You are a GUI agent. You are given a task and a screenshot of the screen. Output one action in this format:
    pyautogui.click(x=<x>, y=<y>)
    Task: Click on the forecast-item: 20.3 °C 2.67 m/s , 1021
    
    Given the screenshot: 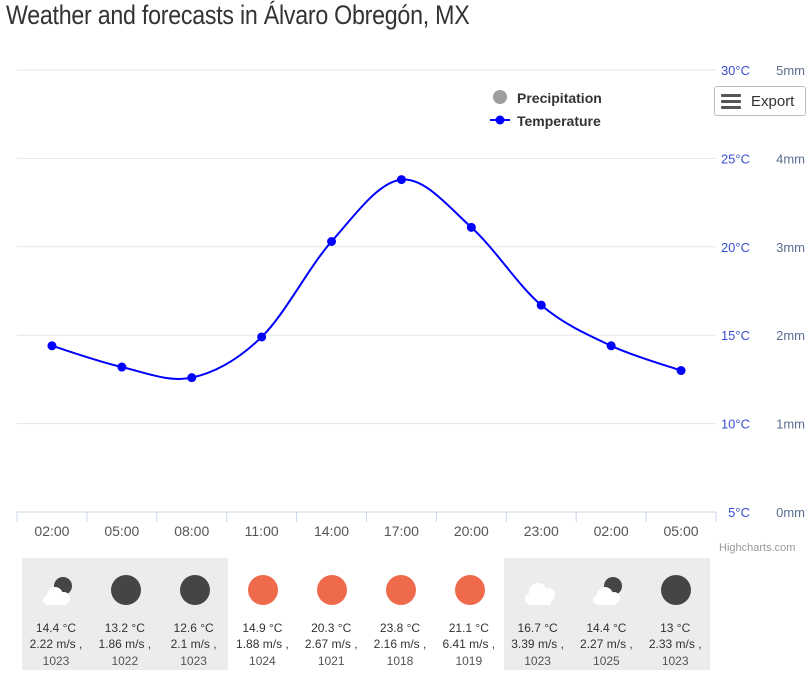 What is the action you would take?
    pyautogui.click(x=331, y=614)
    